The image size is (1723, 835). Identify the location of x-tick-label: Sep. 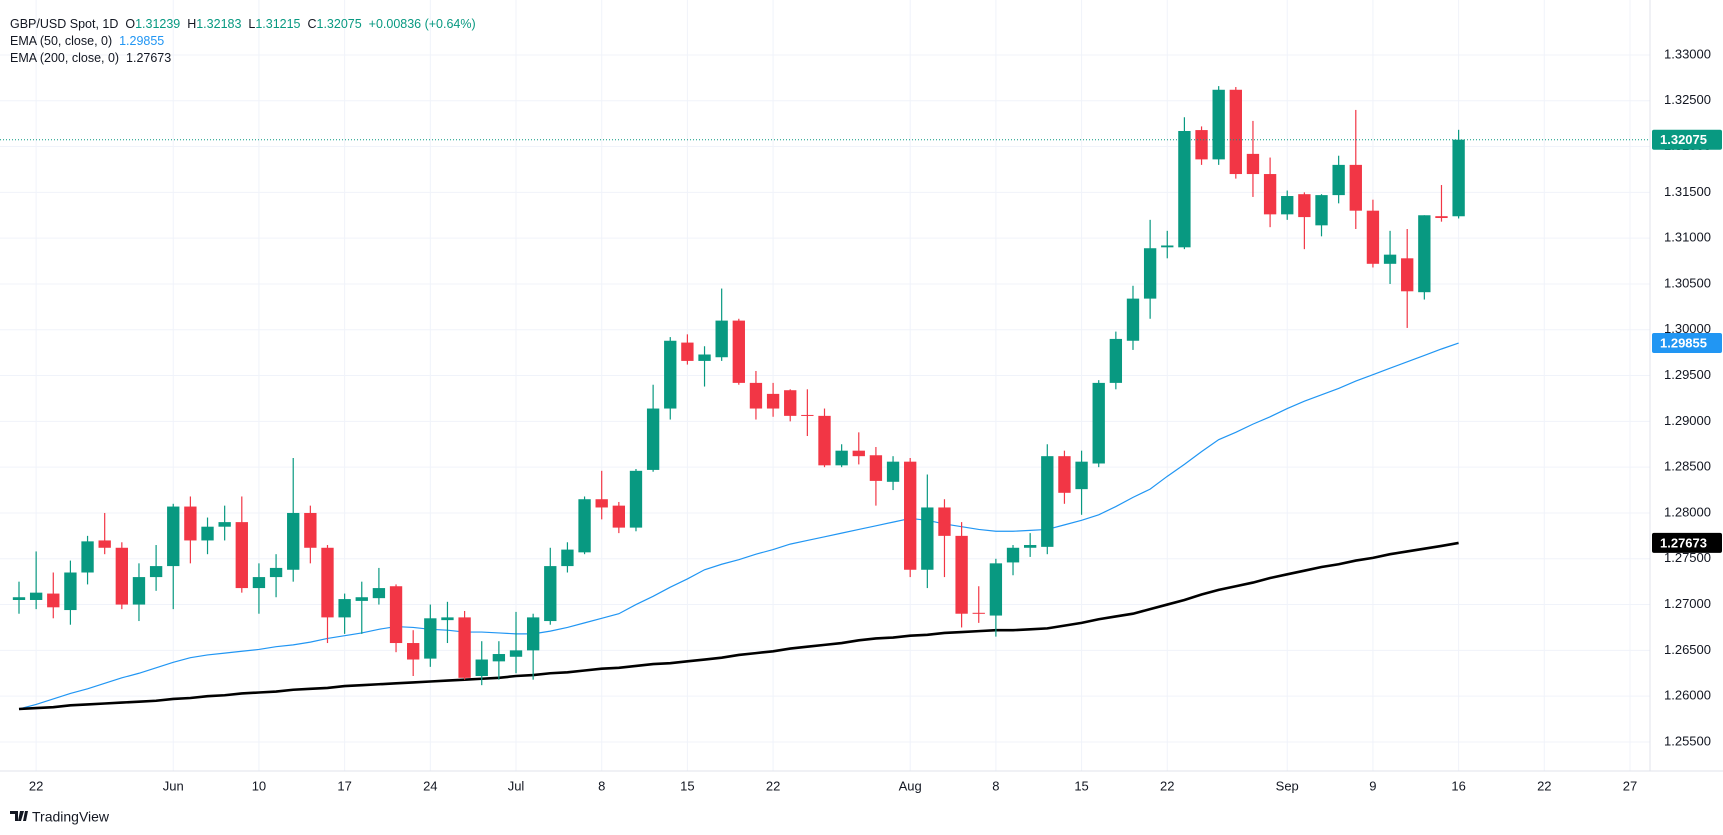
(1287, 785).